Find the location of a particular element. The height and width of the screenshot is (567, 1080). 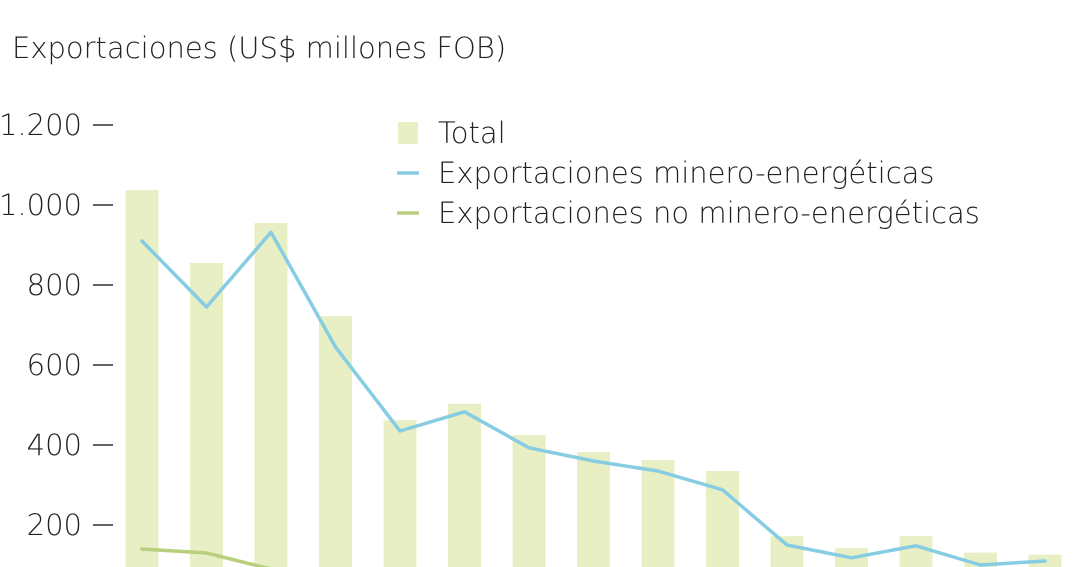

legend-label: Exportaciones minero-energéticas is located at coordinates (686, 173).